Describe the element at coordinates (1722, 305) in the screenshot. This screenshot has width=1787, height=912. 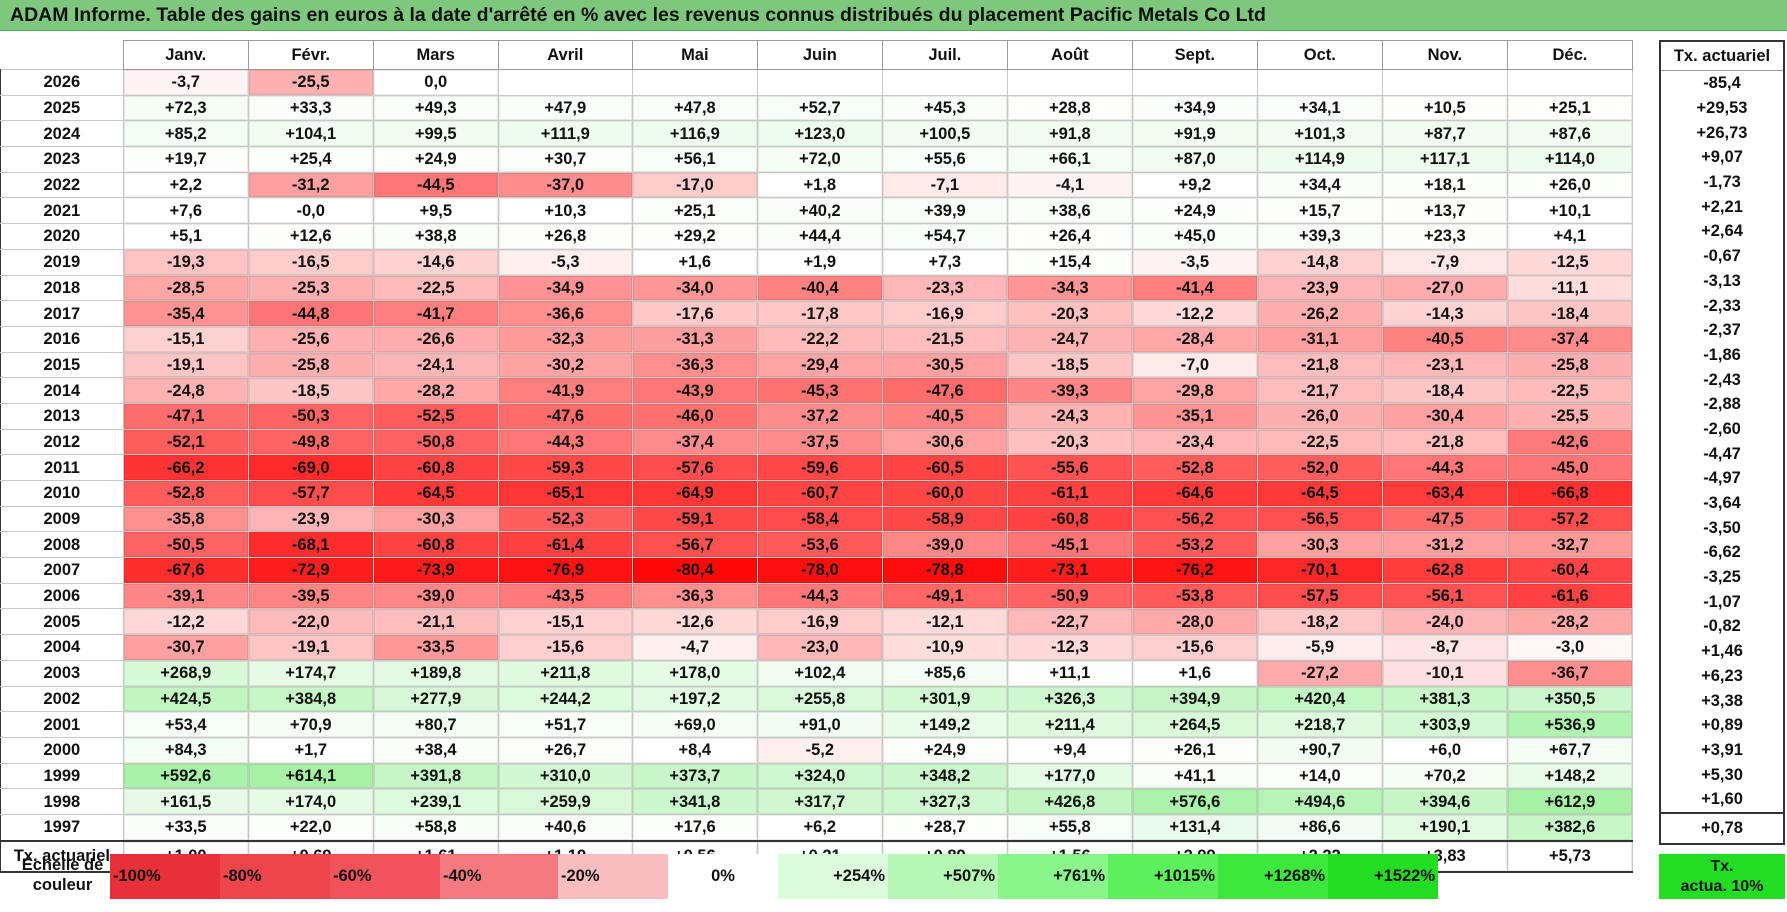
I see `rate-cell: -2,33` at that location.